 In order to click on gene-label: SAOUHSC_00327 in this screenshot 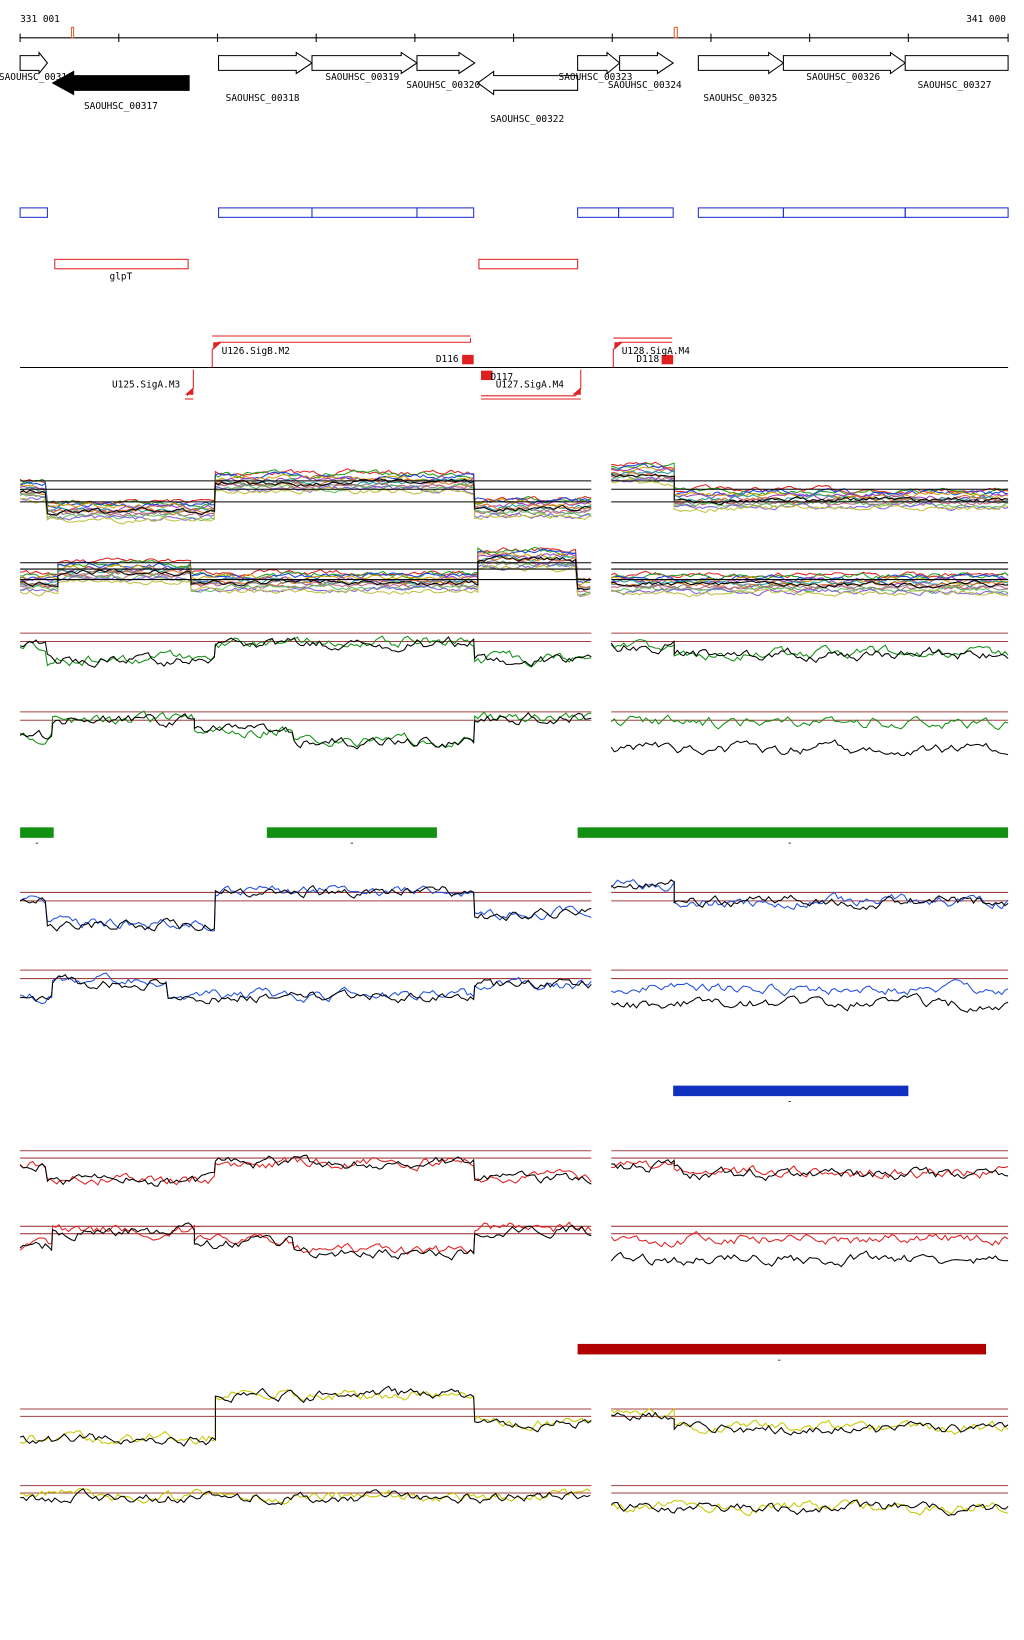, I will do `click(955, 85)`.